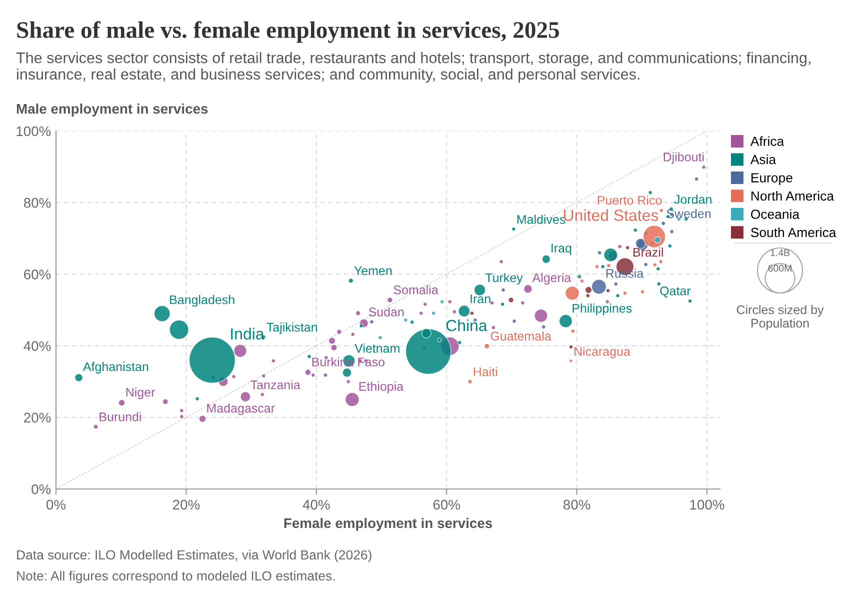  What do you see at coordinates (767, 141) in the screenshot?
I see `legend-label: Africa` at bounding box center [767, 141].